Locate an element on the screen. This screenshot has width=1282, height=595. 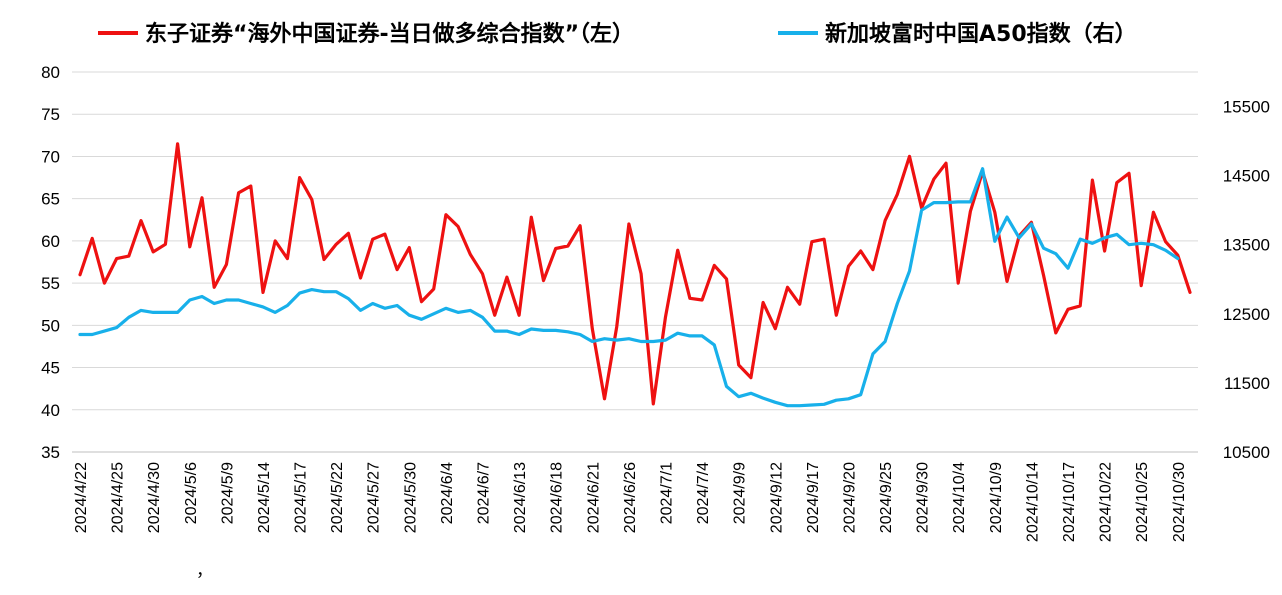
x-tick-label: 2024/7/4 is located at coordinates (703, 493).